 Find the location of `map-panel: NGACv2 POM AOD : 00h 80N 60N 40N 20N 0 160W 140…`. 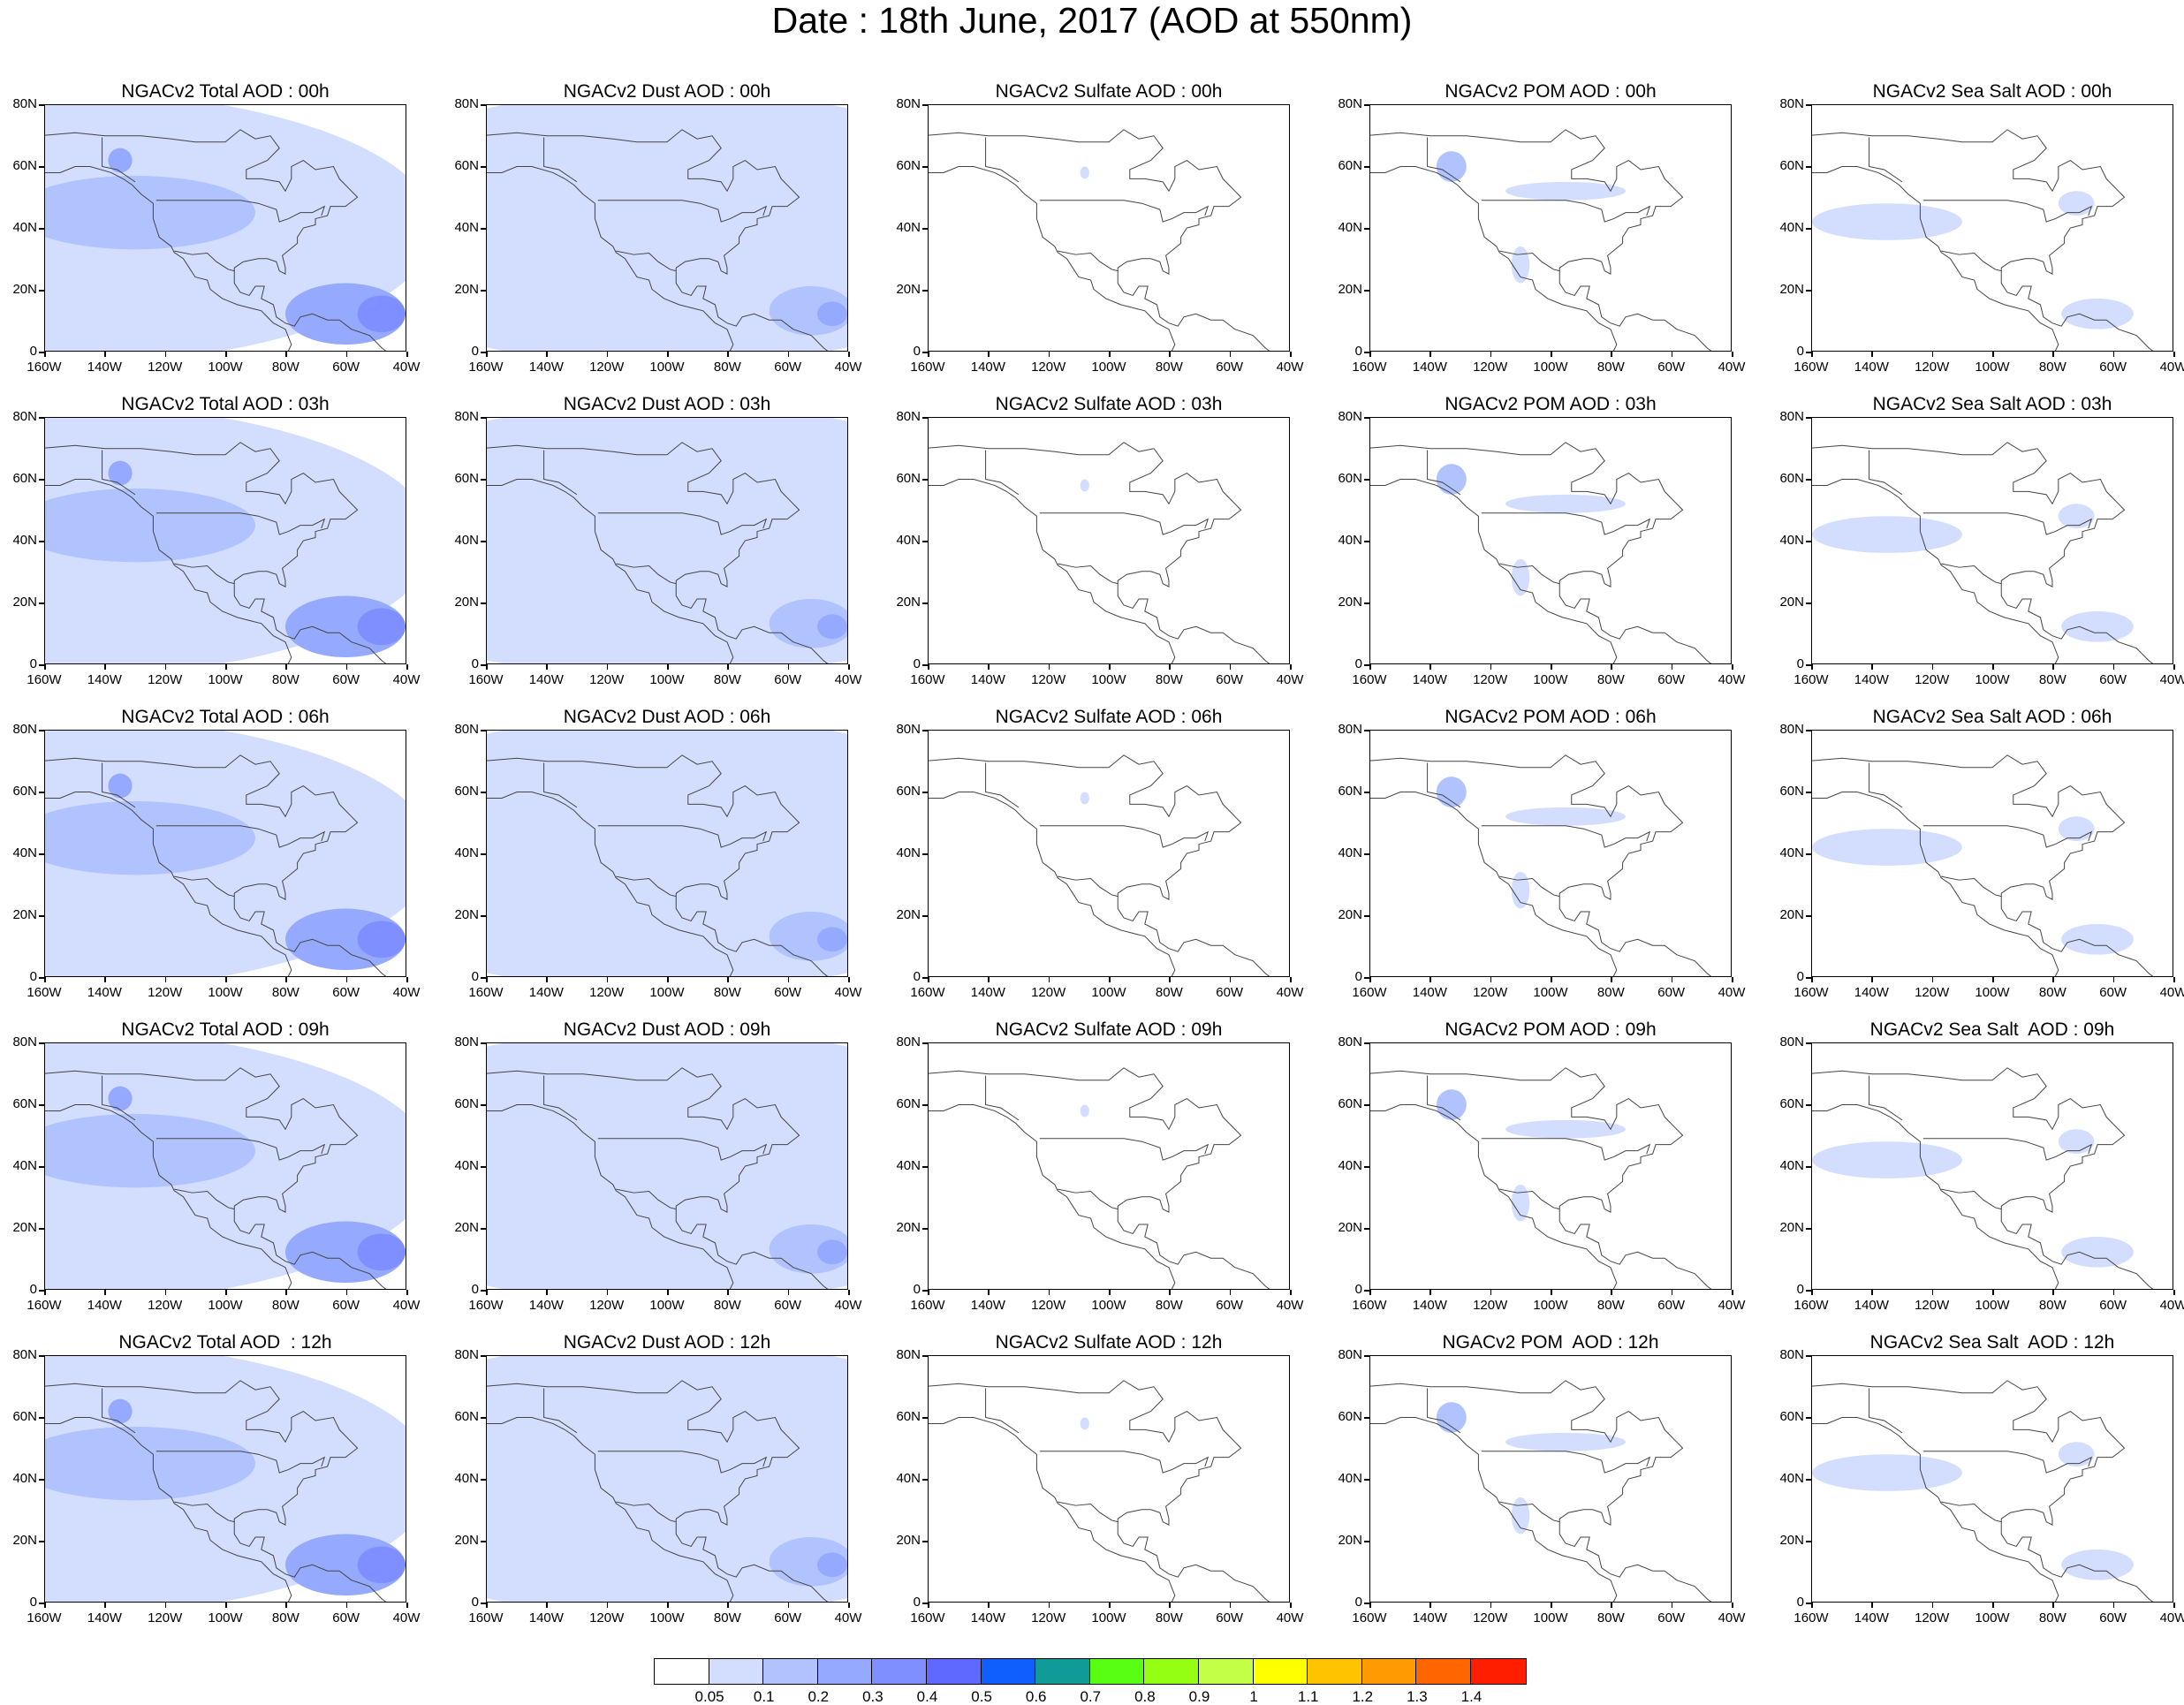

map-panel: NGACv2 POM AOD : 00h 80N 60N 40N 20N 0 160W 140… is located at coordinates (1550, 239).